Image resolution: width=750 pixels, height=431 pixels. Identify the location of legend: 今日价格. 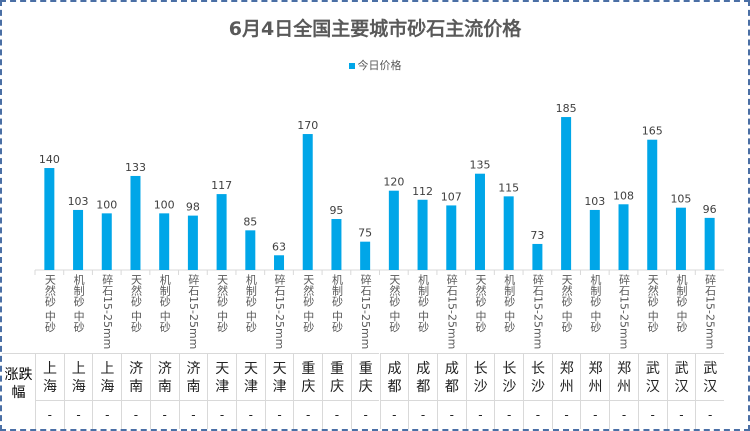
(375, 65).